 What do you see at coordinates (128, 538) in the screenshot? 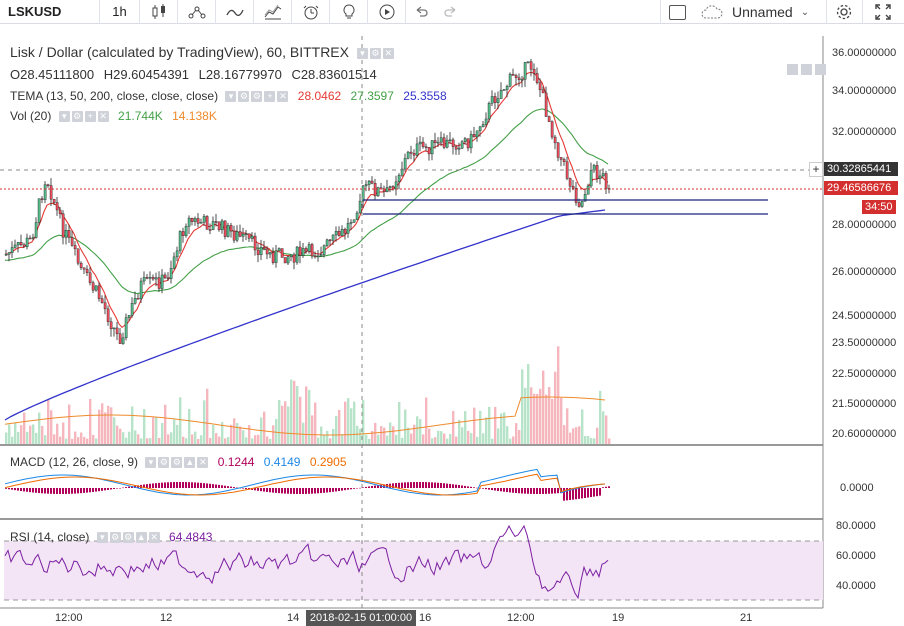
I see `rsi-controls: ▾ ⚙ ⚙ ▲ ✕` at bounding box center [128, 538].